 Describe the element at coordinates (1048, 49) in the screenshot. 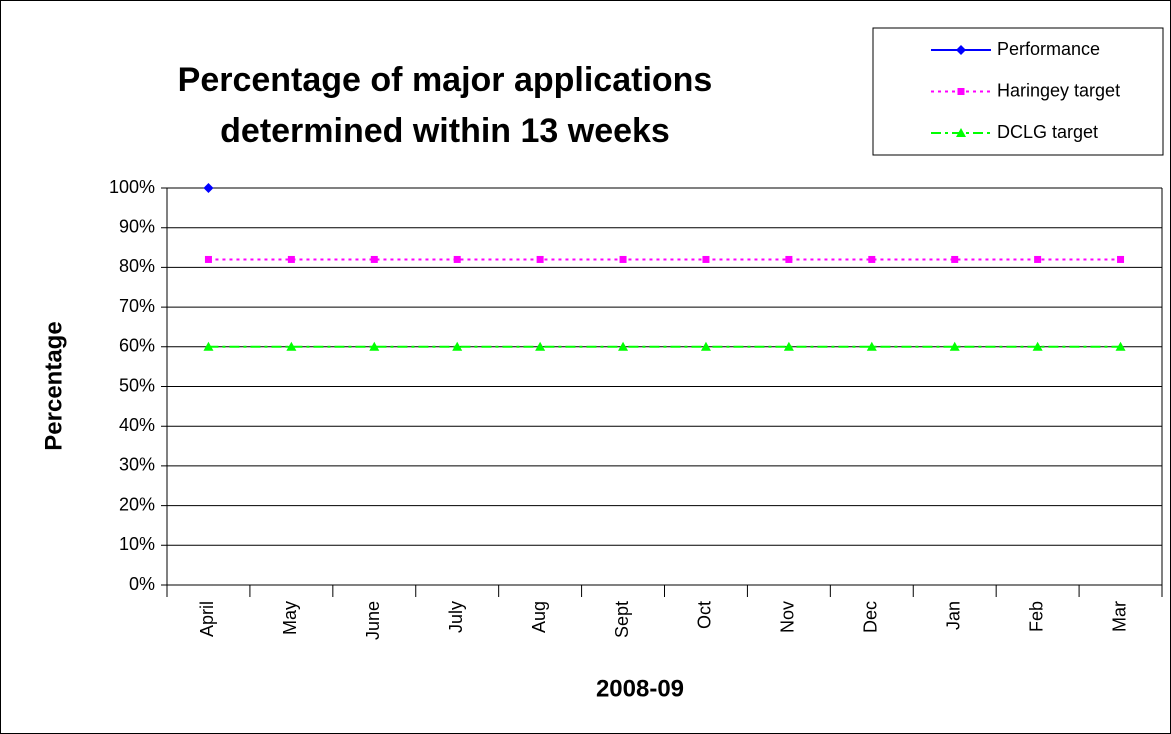

I see `legend-label: Performance` at that location.